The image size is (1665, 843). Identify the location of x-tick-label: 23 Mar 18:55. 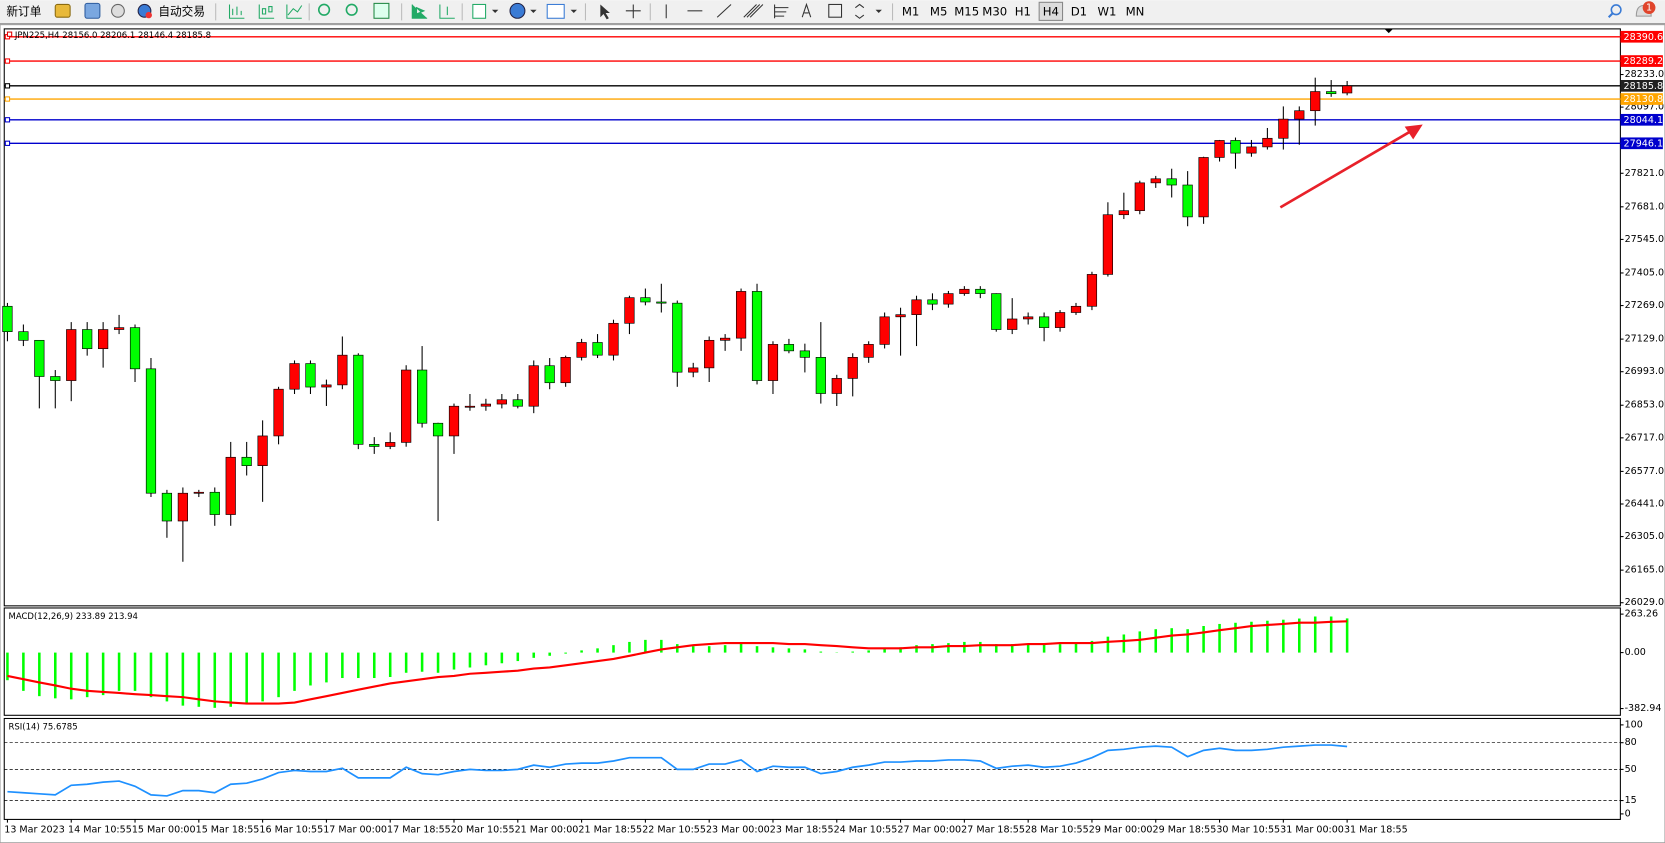
(802, 830).